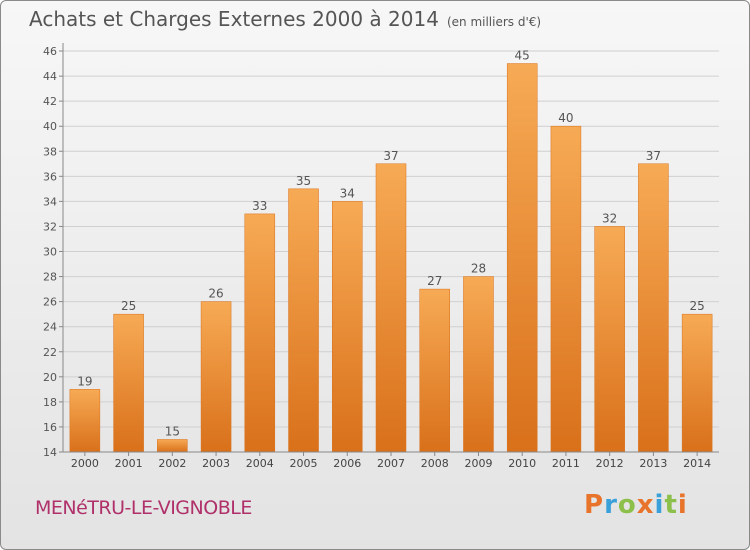  What do you see at coordinates (434, 370) in the screenshot?
I see `bar-2008` at bounding box center [434, 370].